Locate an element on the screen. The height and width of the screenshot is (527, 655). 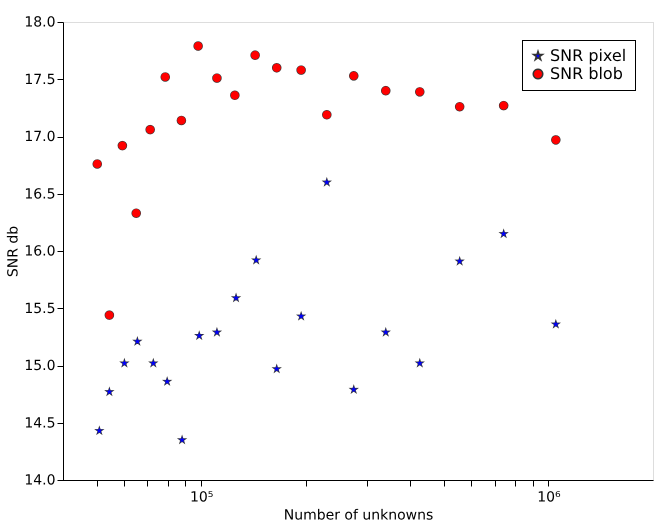
legend-label: SNR pixel is located at coordinates (588, 55).